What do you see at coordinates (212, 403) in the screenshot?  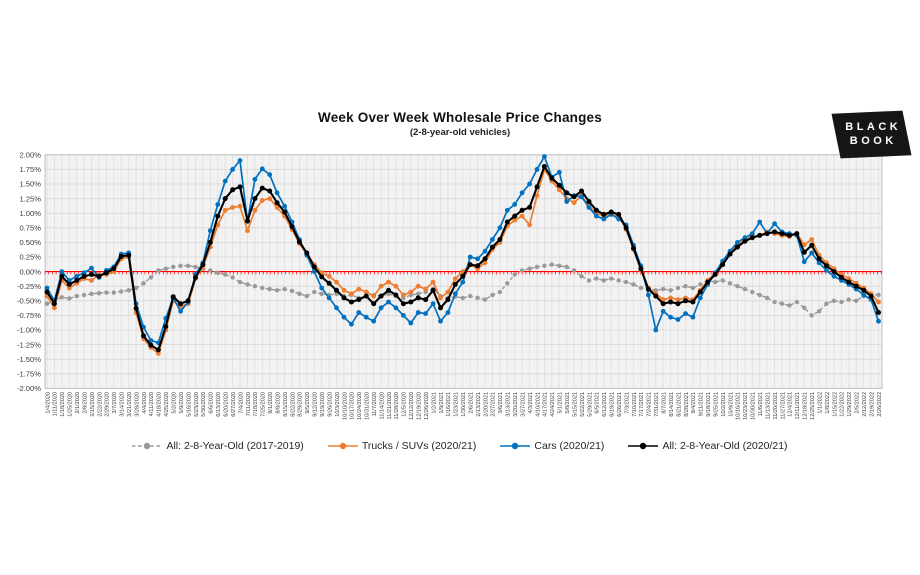 I see `x-axis-tick-label: 6/6/2020` at bounding box center [212, 403].